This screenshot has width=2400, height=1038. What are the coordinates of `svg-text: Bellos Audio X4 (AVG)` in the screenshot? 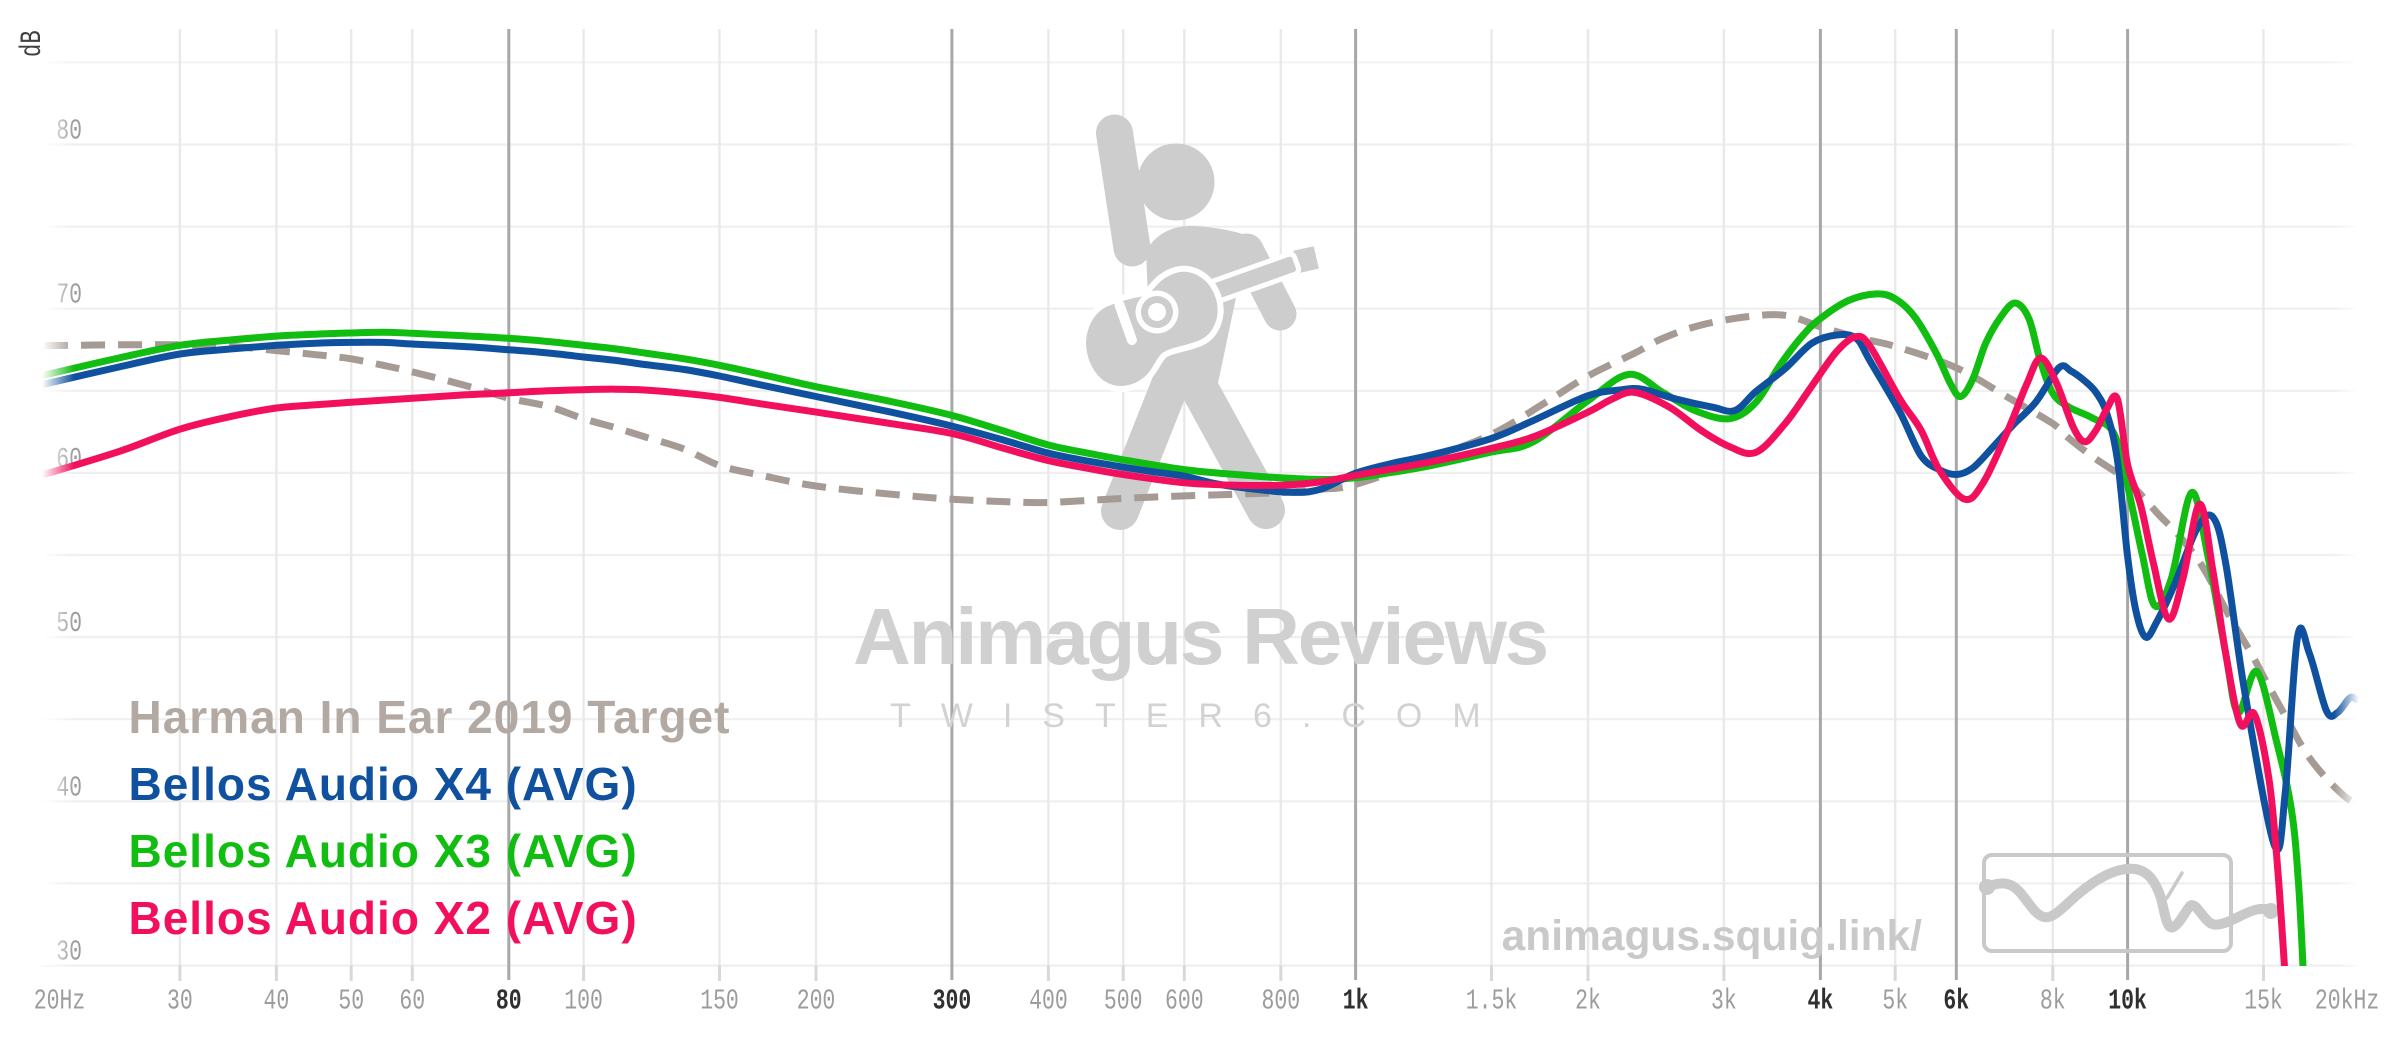 It's located at (383, 784).